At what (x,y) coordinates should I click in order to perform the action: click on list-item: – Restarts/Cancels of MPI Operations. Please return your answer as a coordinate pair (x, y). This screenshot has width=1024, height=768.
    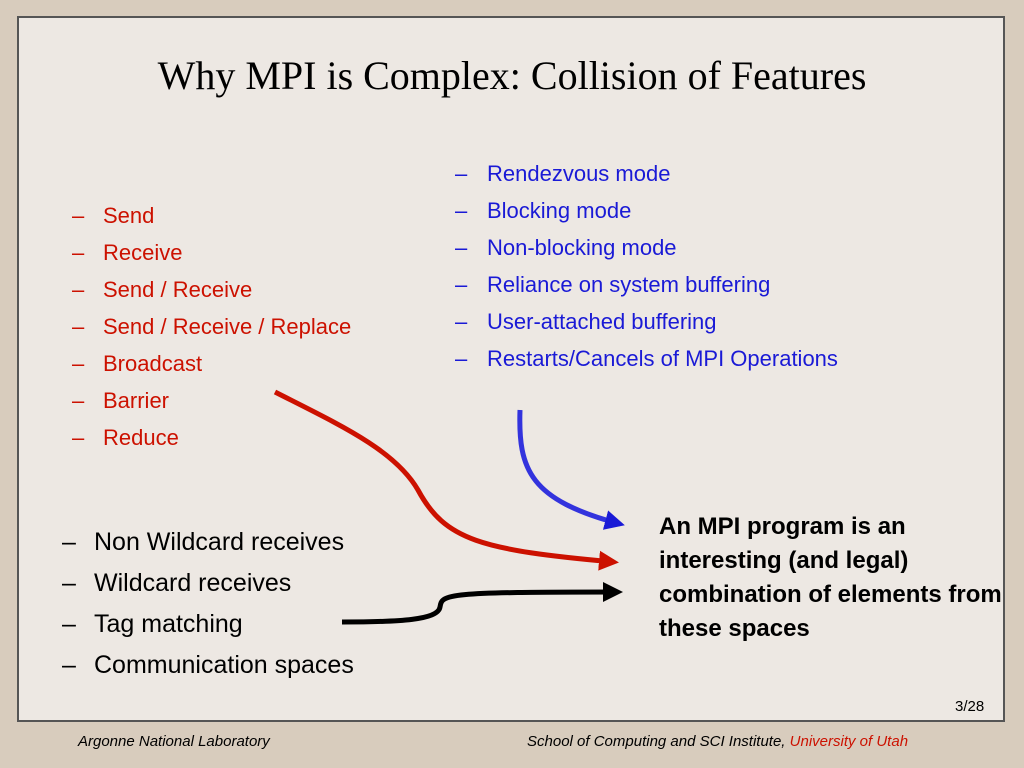
    Looking at the image, I should click on (646, 358).